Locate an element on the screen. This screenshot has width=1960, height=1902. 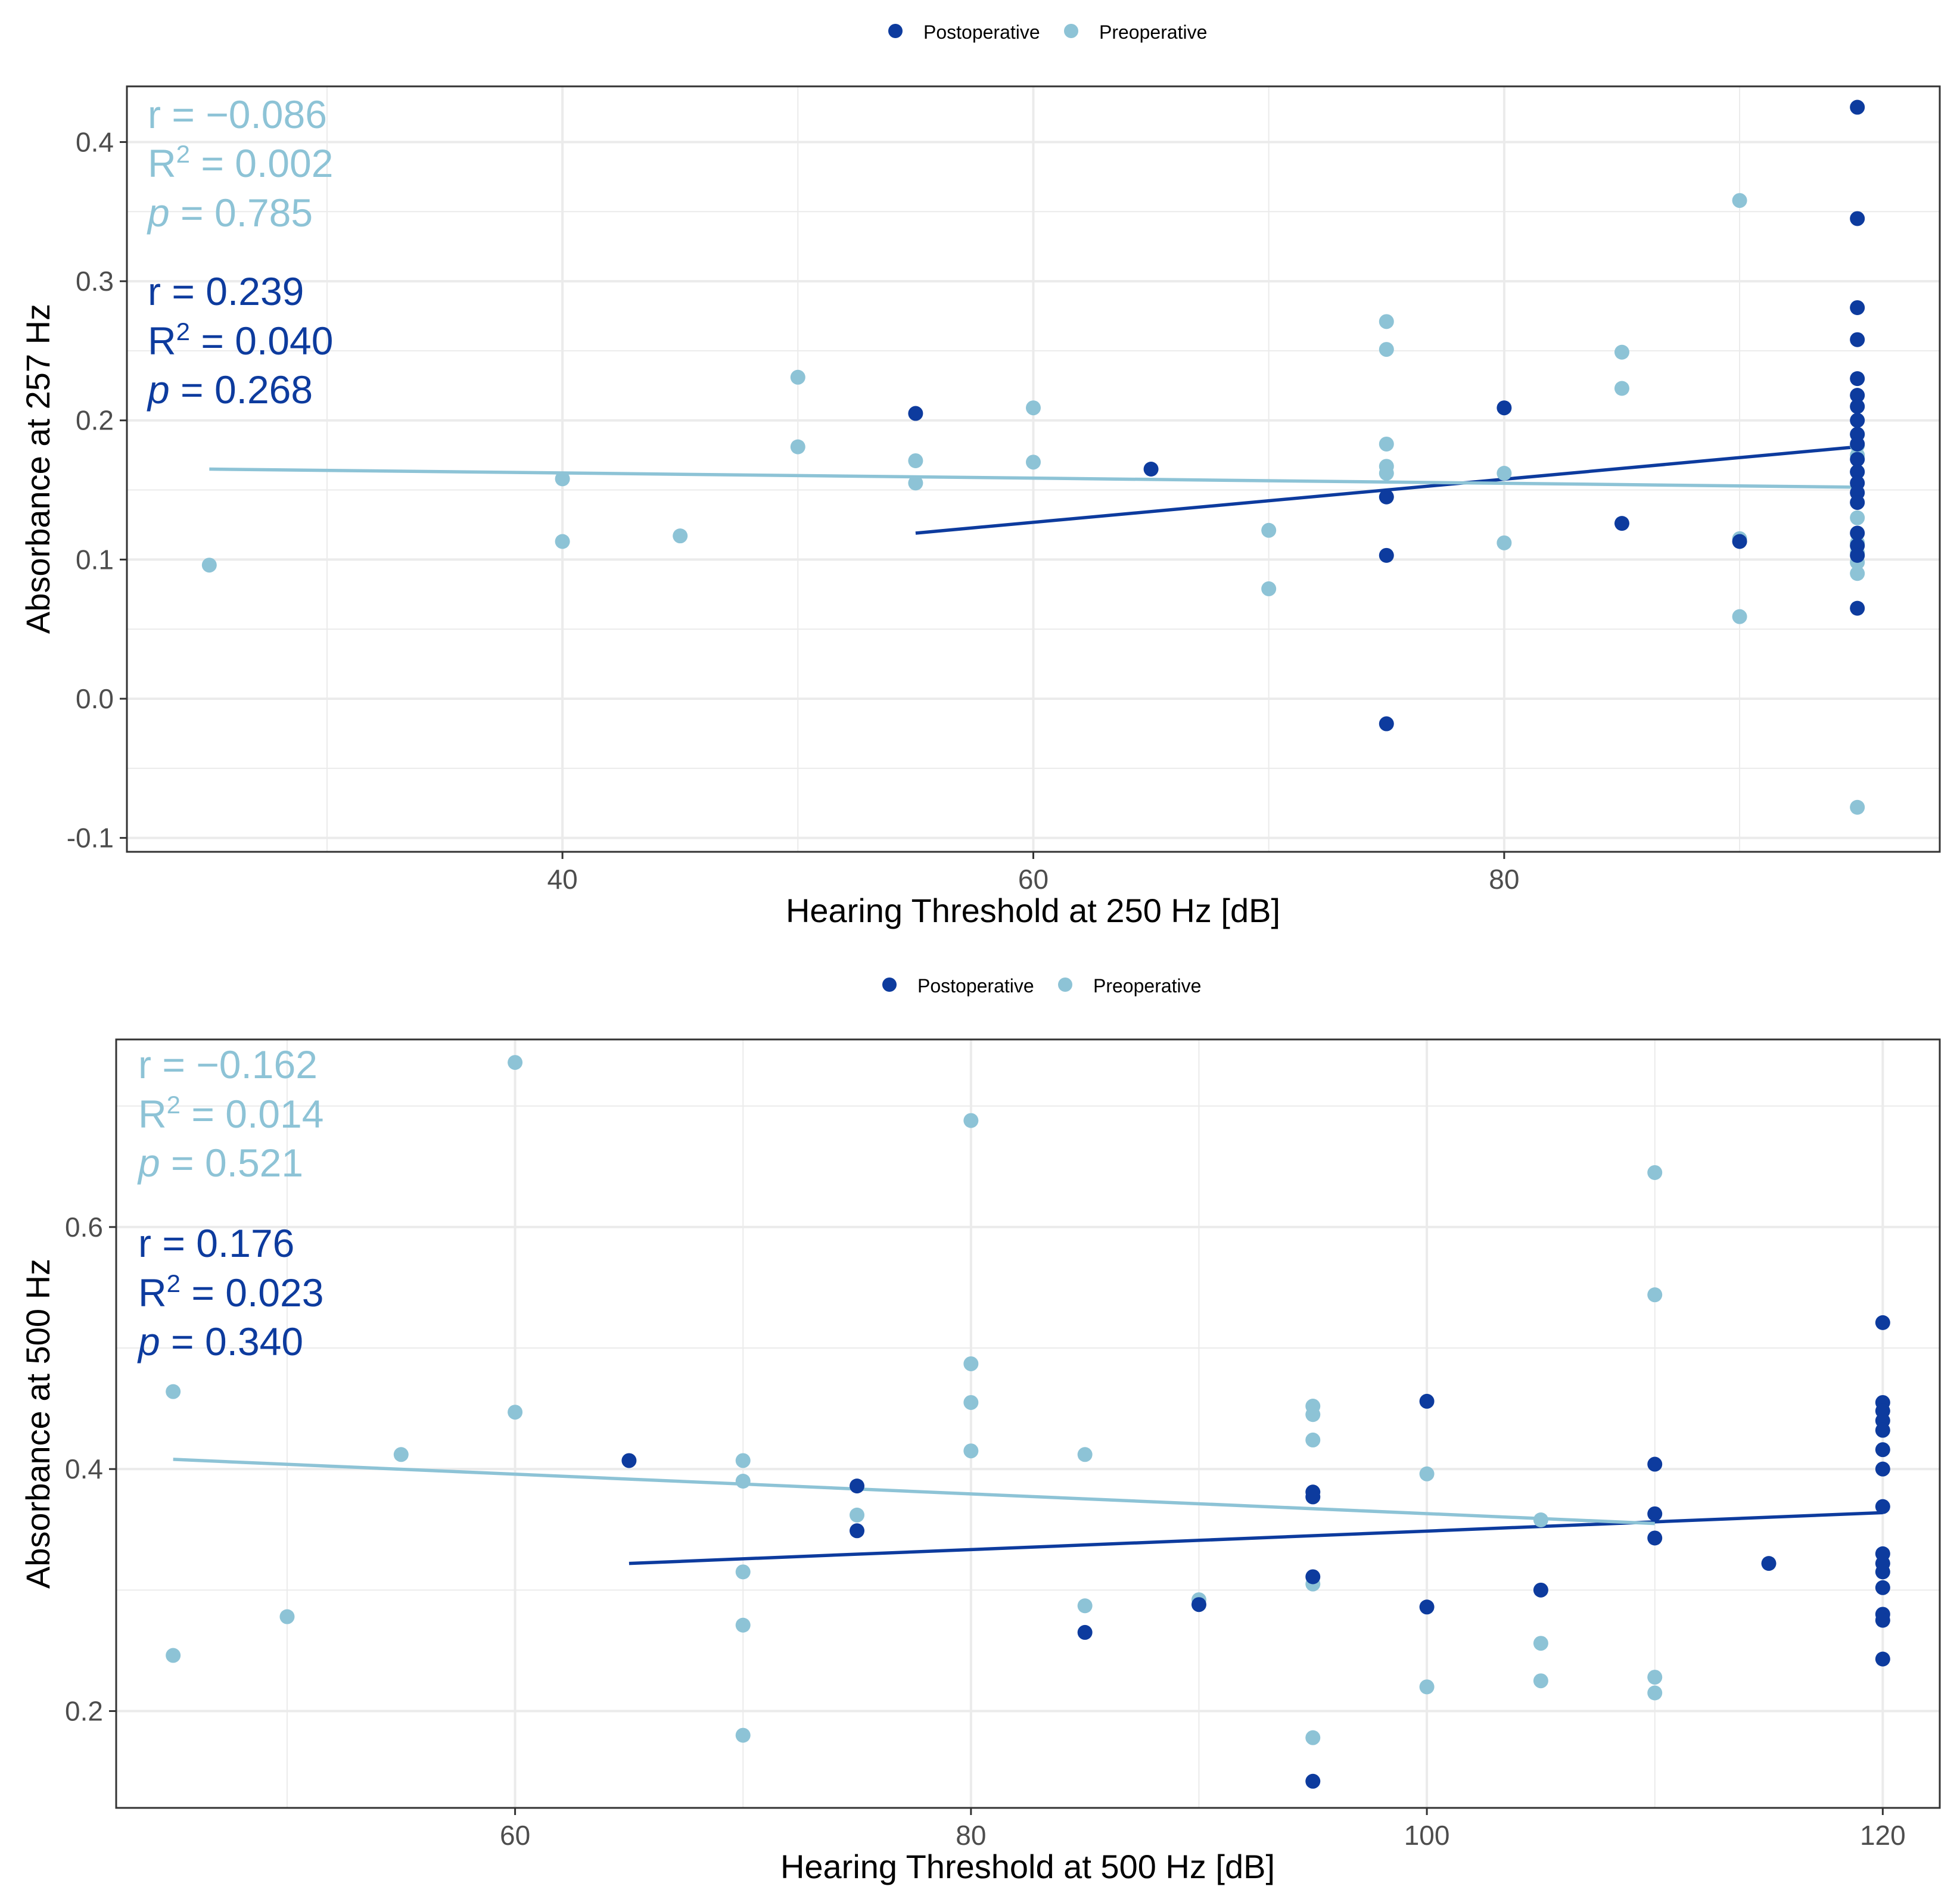
stat-r-preoperative: r = −0.086 is located at coordinates (237, 114).